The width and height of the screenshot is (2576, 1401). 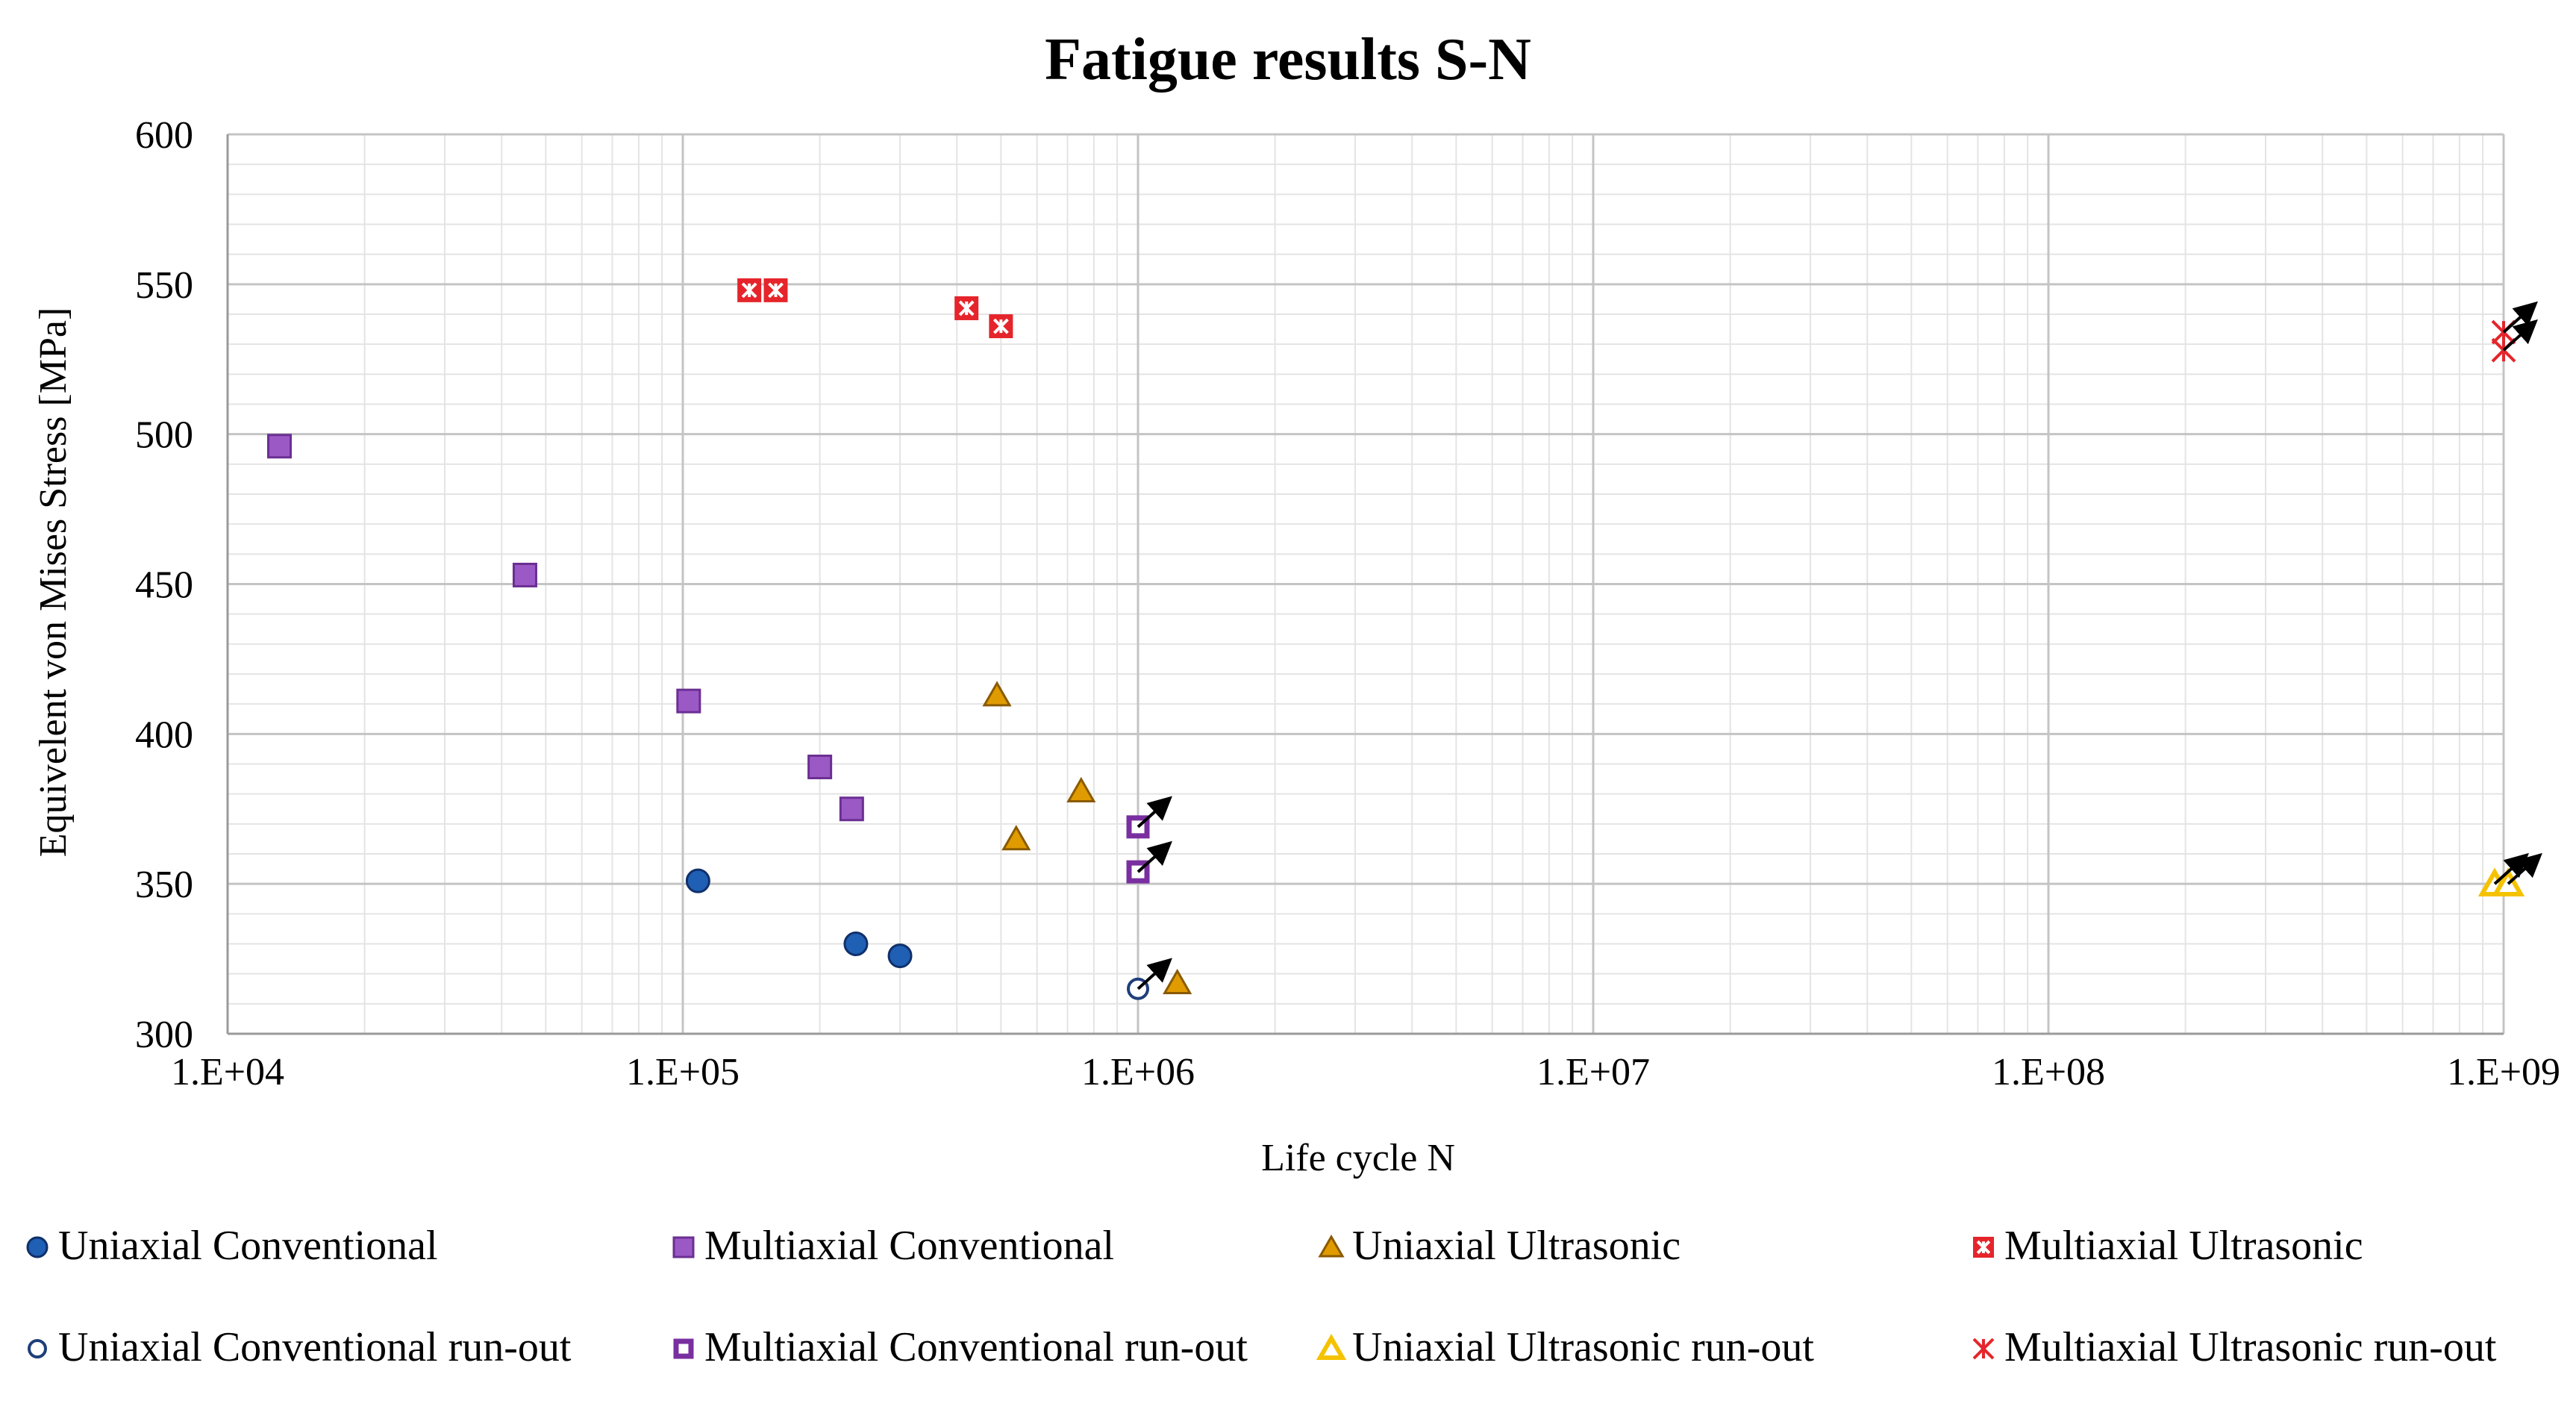 What do you see at coordinates (976, 1347) in the screenshot?
I see `legend-label: Multiaxial Conventional run-out` at bounding box center [976, 1347].